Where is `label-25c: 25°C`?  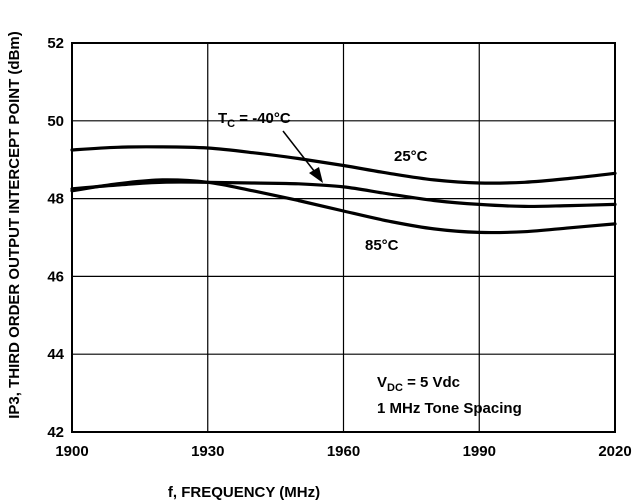
label-25c: 25°C is located at coordinates (411, 156).